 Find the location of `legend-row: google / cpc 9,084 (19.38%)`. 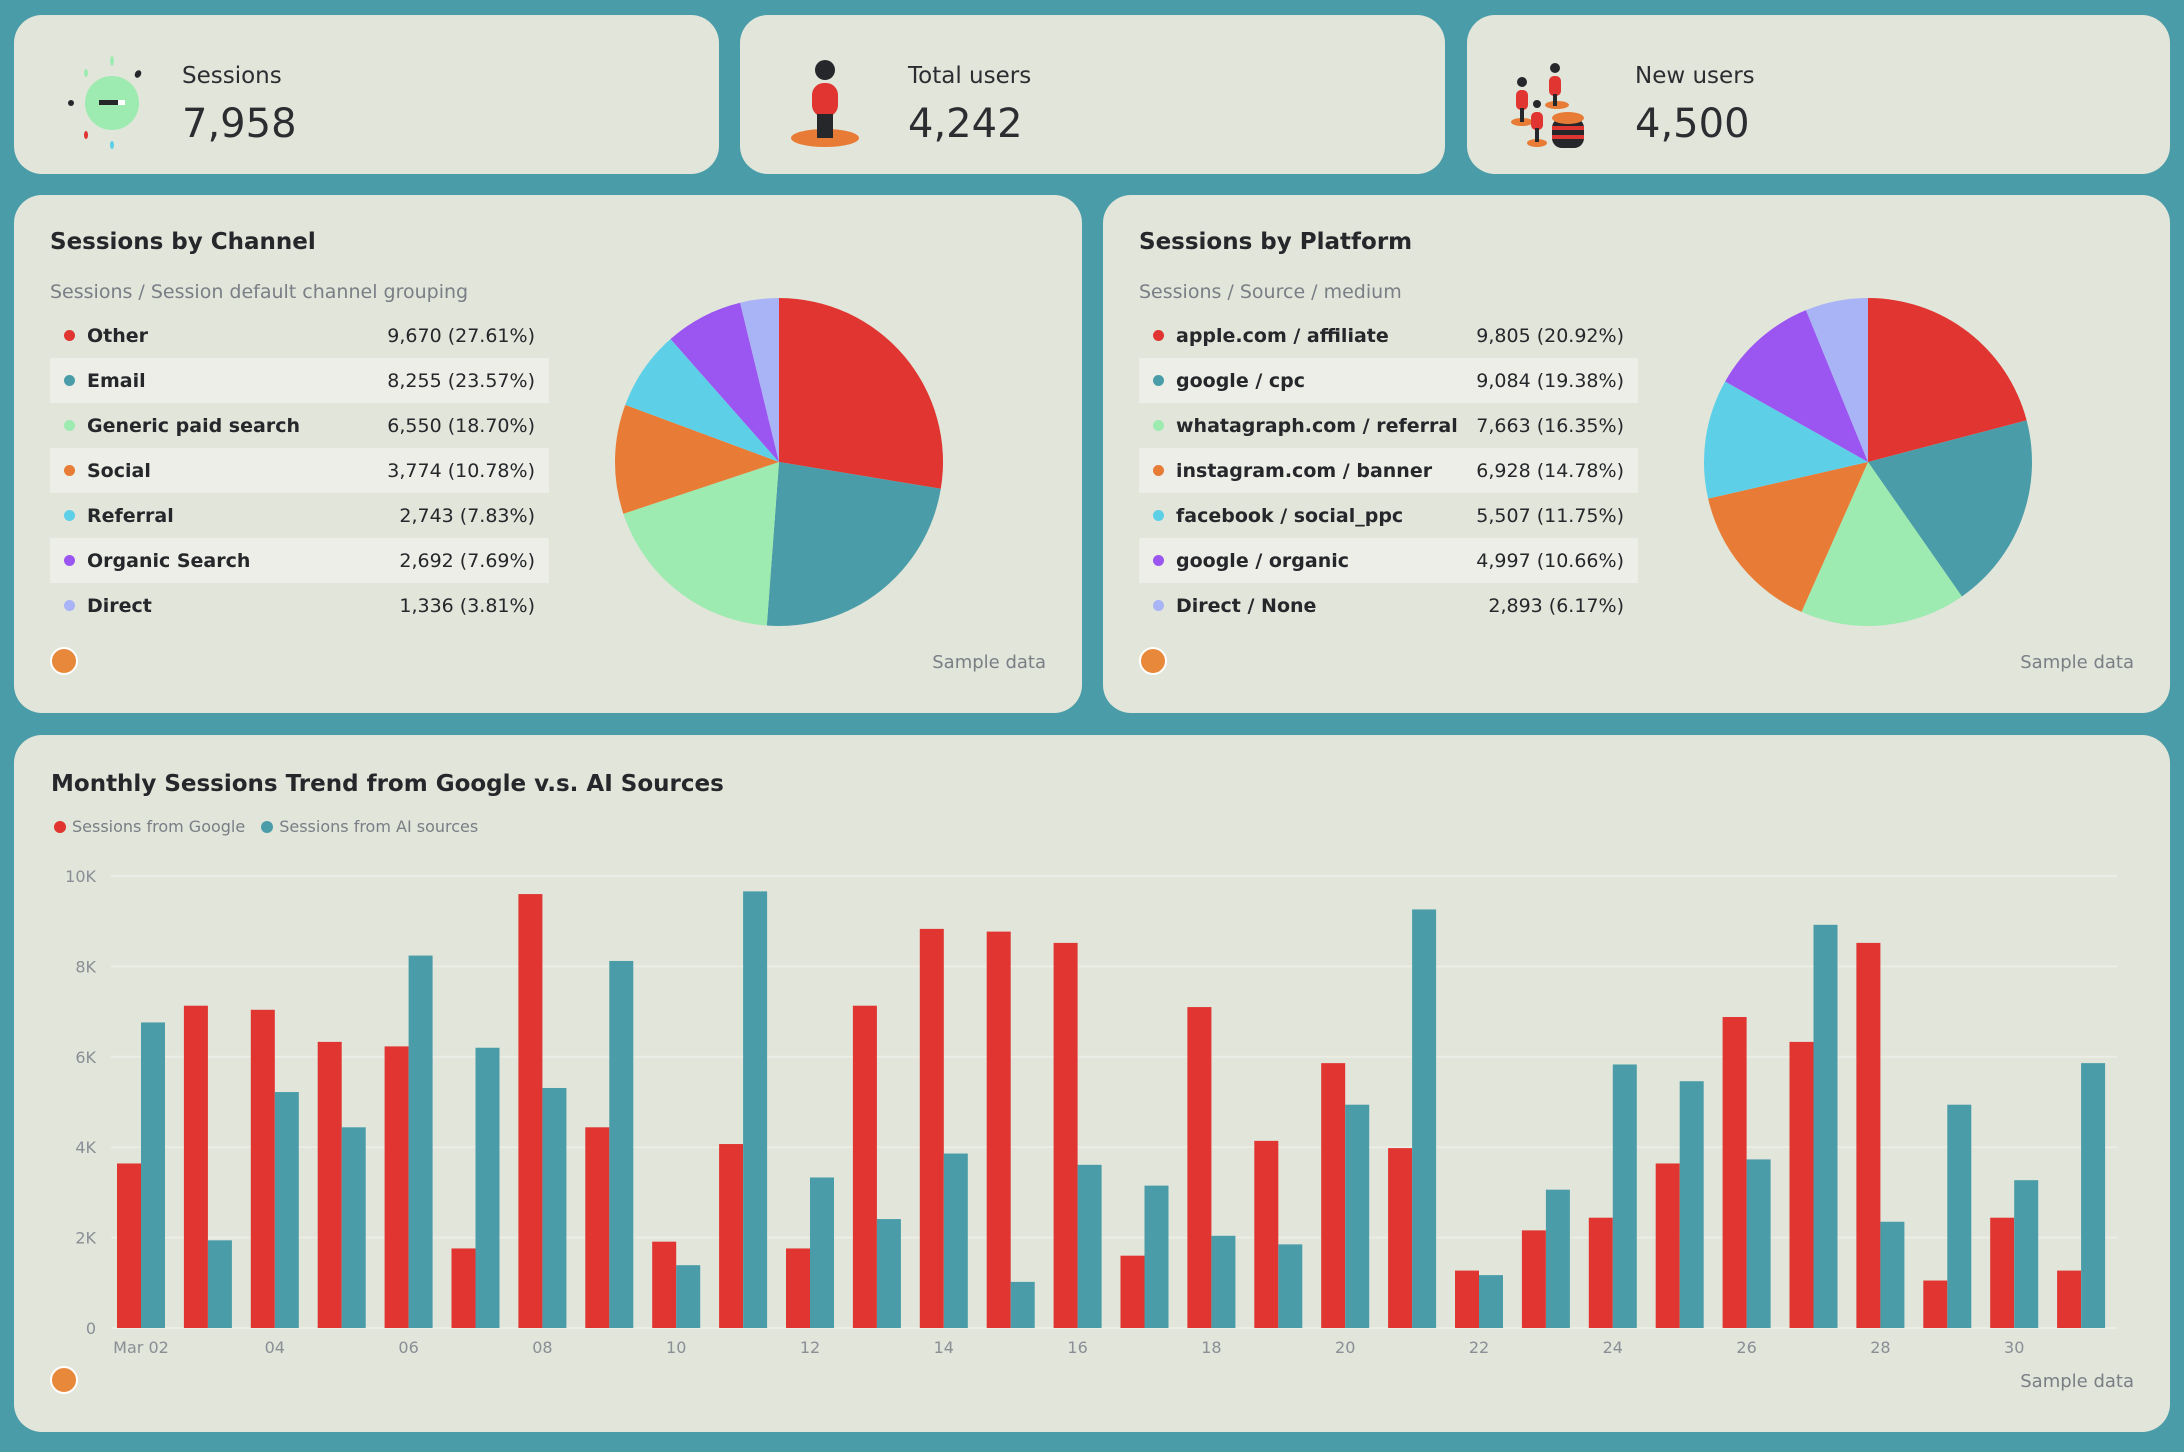

legend-row: google / cpc 9,084 (19.38%) is located at coordinates (1388, 380).